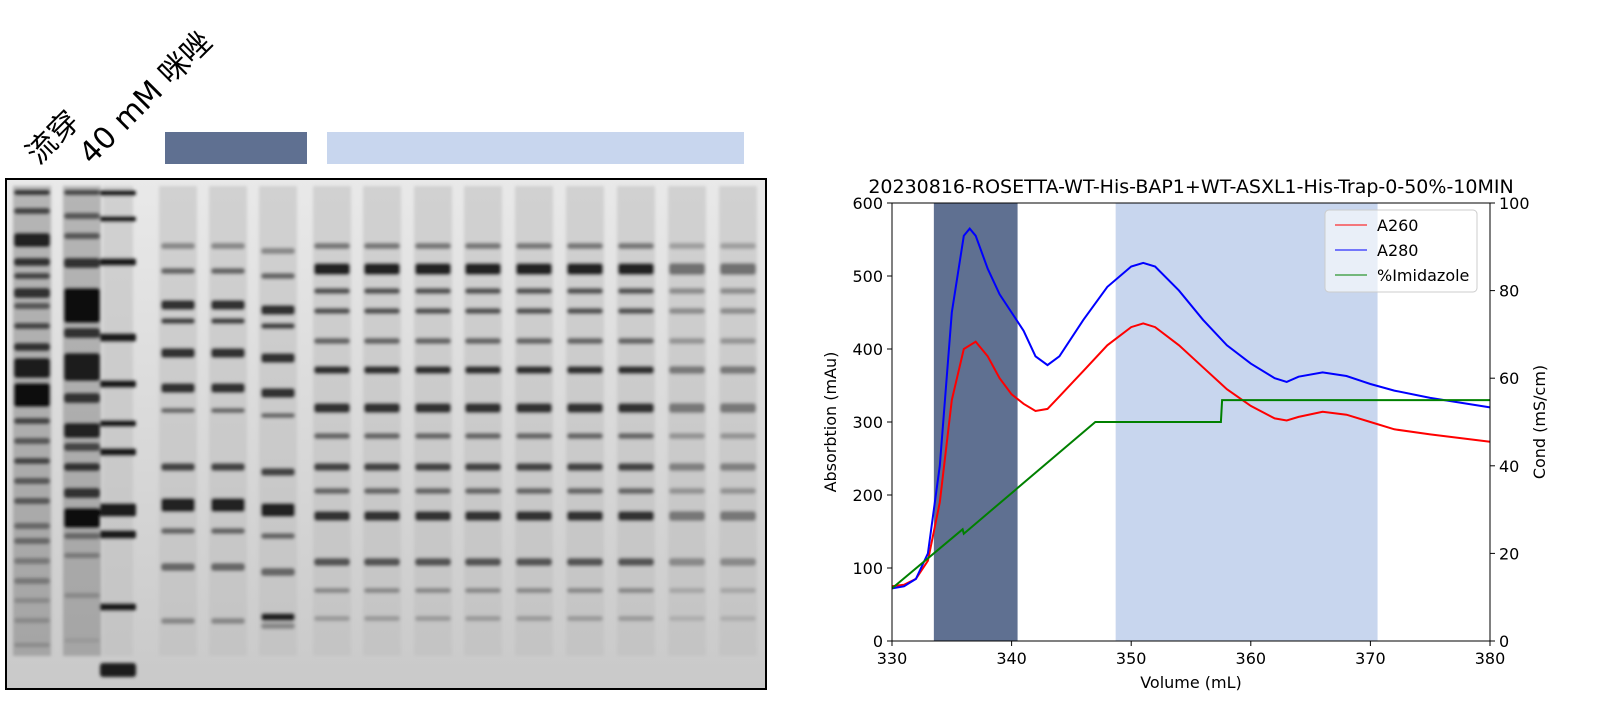 The height and width of the screenshot is (726, 1598). I want to click on y2-tick-label: 40, so click(1509, 466).